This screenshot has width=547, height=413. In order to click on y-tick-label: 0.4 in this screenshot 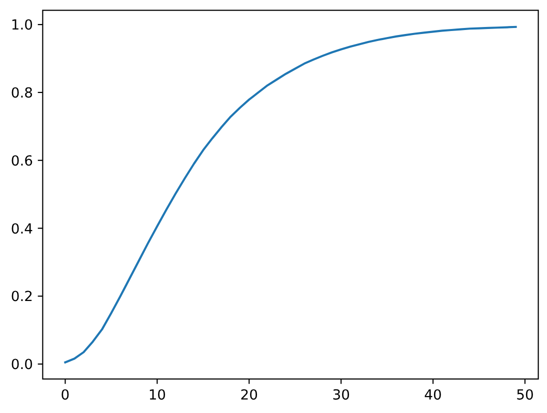, I will do `click(22, 229)`.